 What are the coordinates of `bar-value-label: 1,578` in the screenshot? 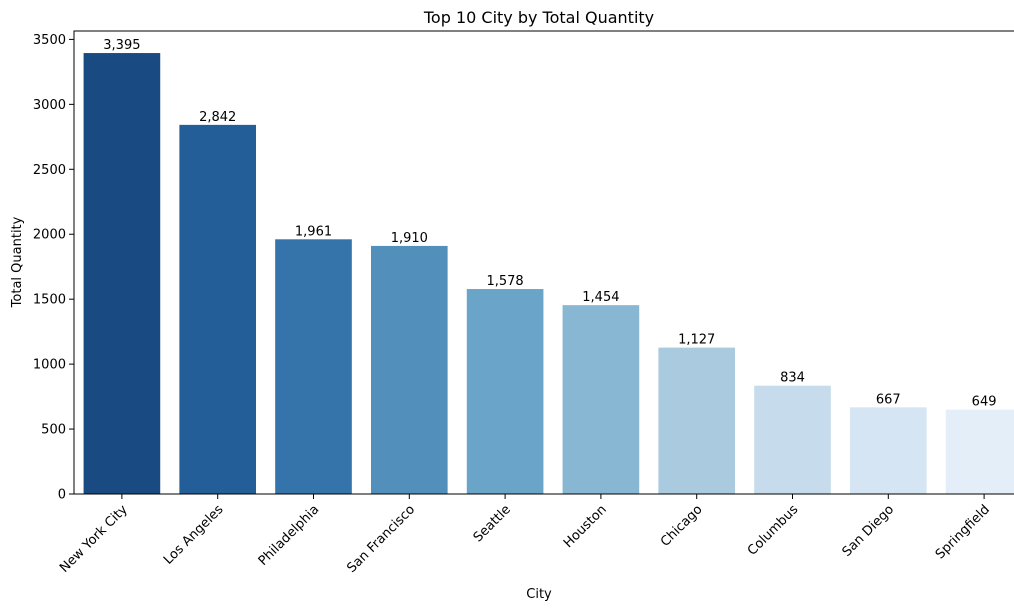 It's located at (504, 281).